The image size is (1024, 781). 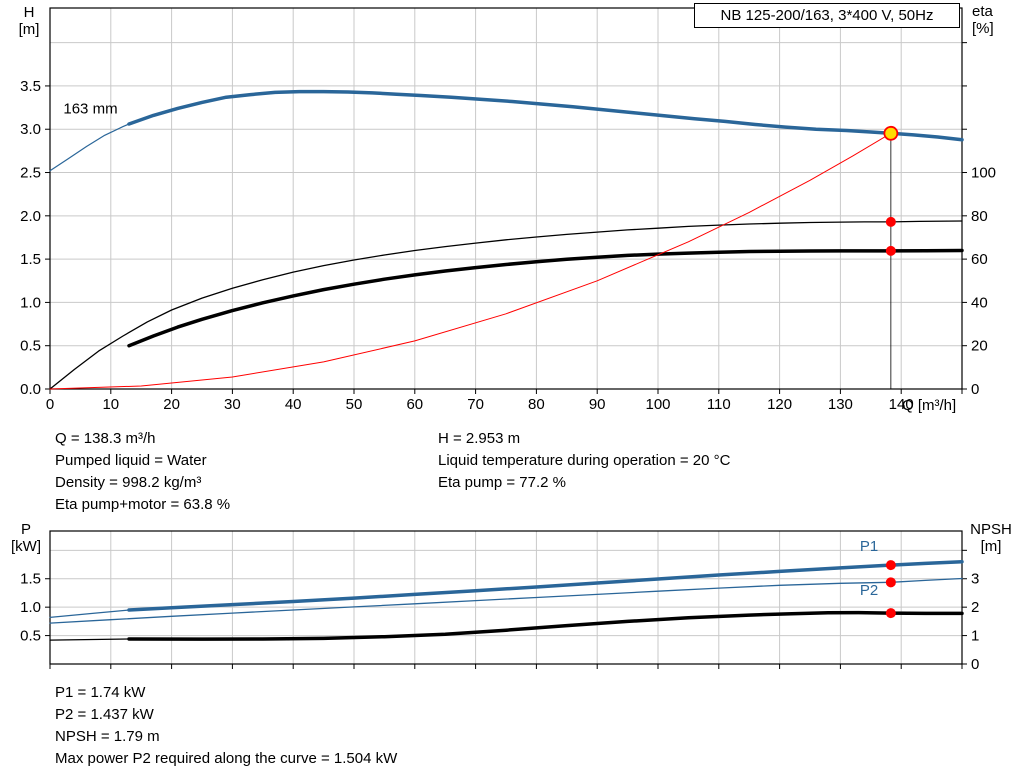 What do you see at coordinates (143, 504) in the screenshot?
I see `info-eta-pump-motor: Eta pump+motor = 63.8 %` at bounding box center [143, 504].